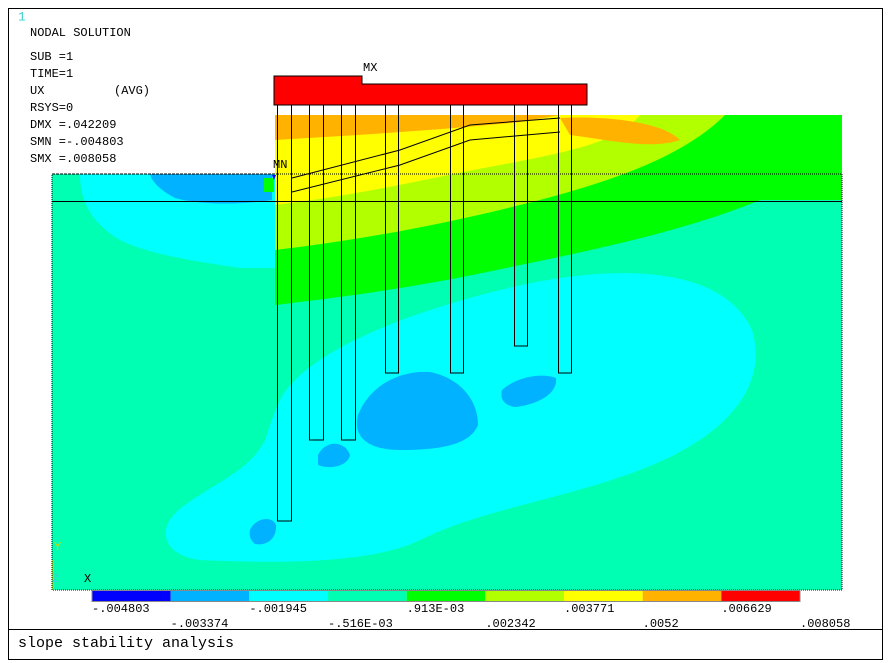 This screenshot has height=663, width=891. Describe the element at coordinates (121, 609) in the screenshot. I see `legend-label: -.004803` at that location.